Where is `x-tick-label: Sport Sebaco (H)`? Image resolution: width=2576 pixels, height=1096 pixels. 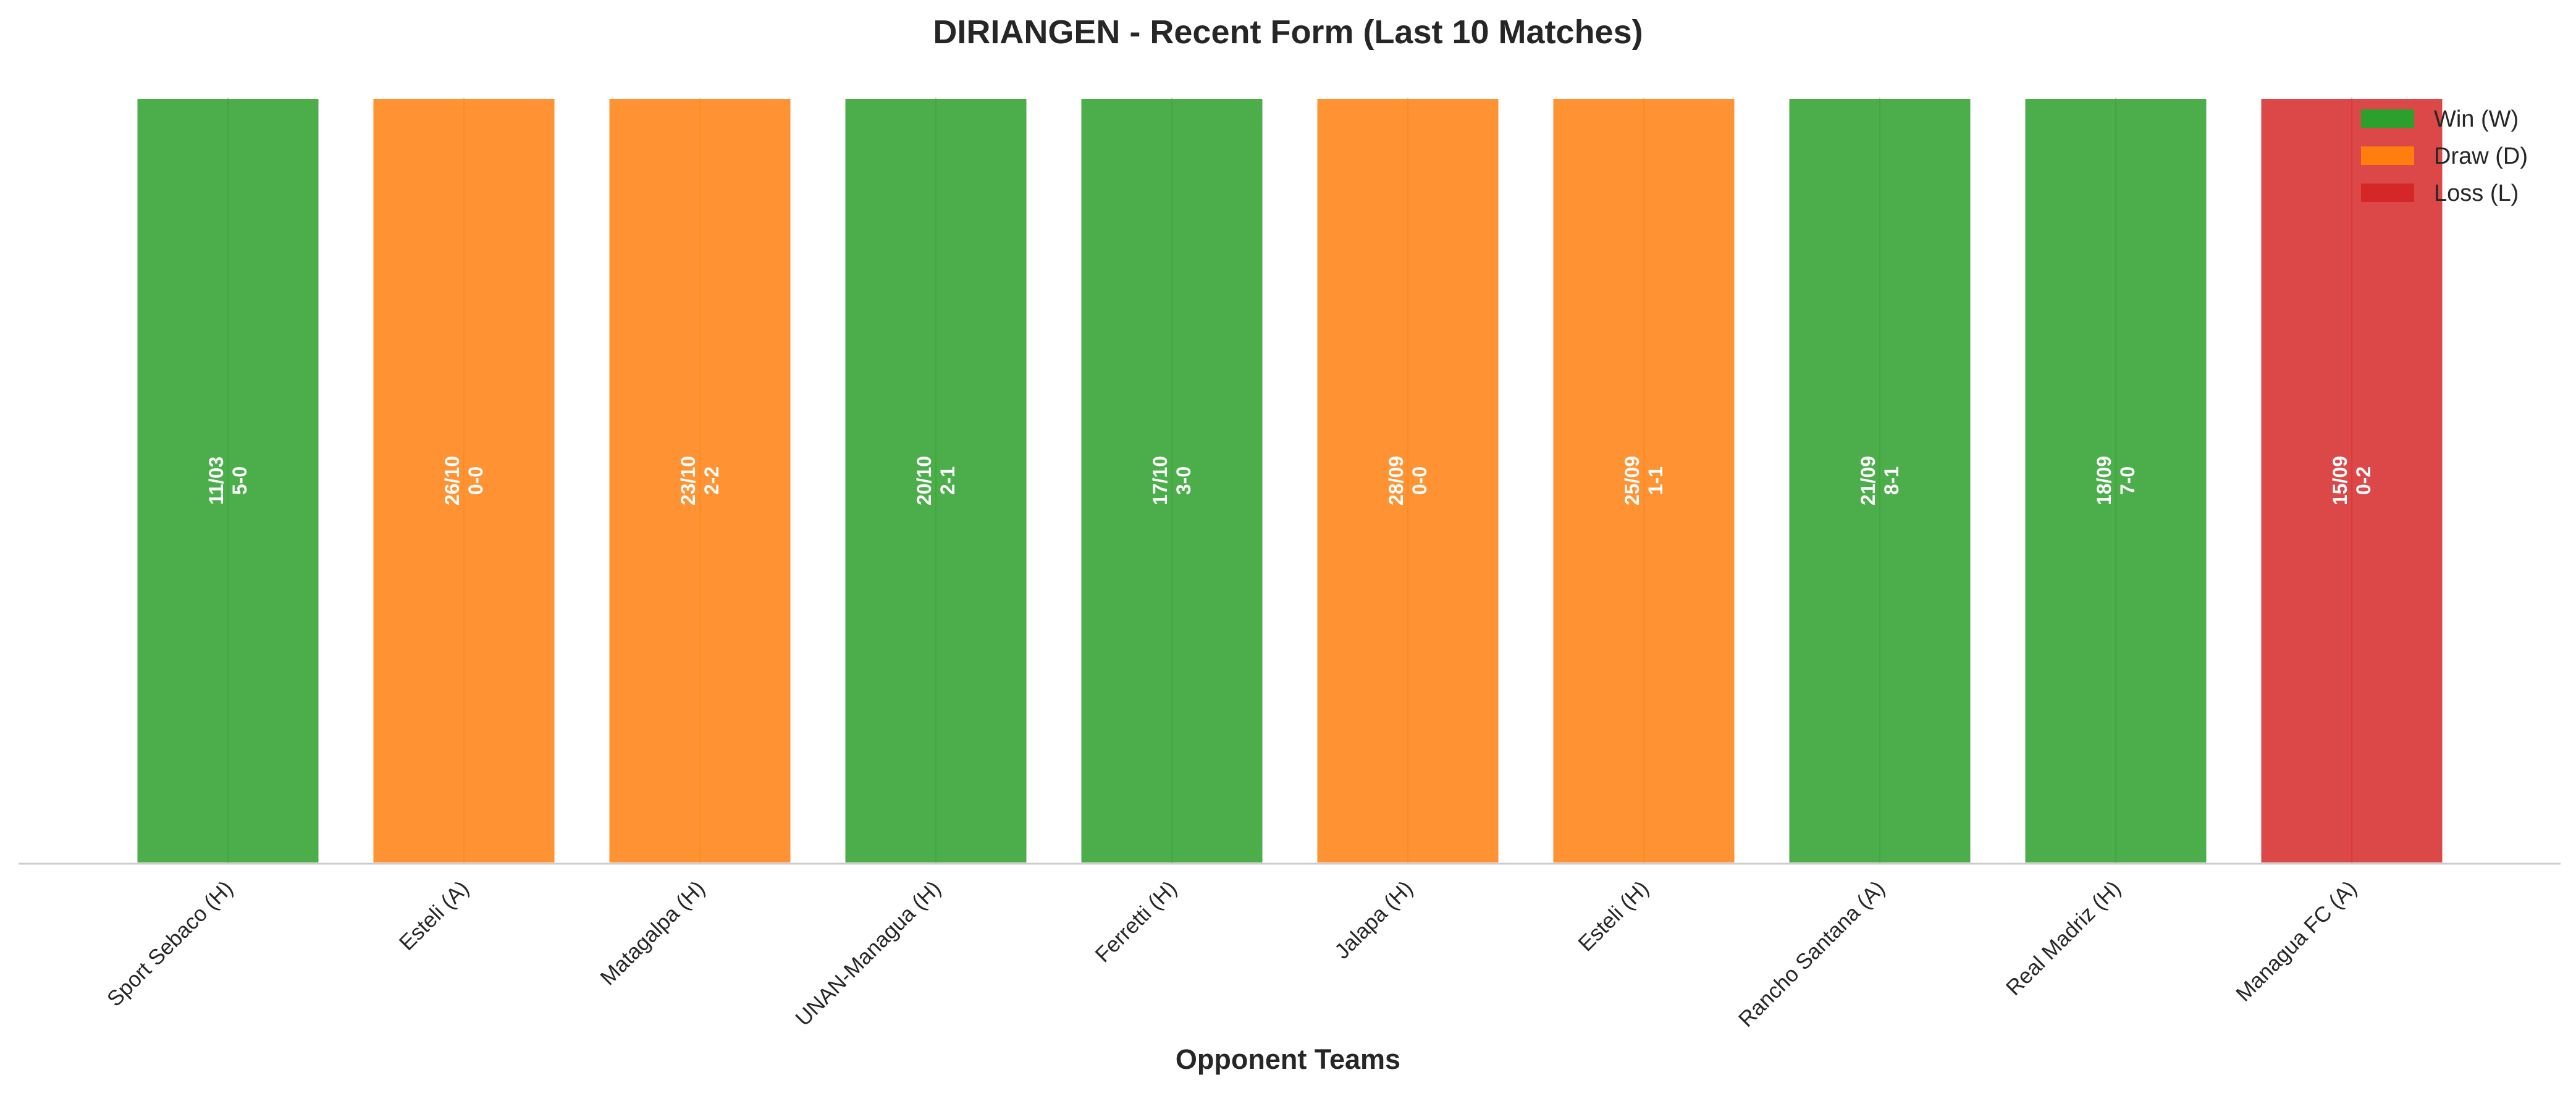 x-tick-label: Sport Sebaco (H) is located at coordinates (170, 943).